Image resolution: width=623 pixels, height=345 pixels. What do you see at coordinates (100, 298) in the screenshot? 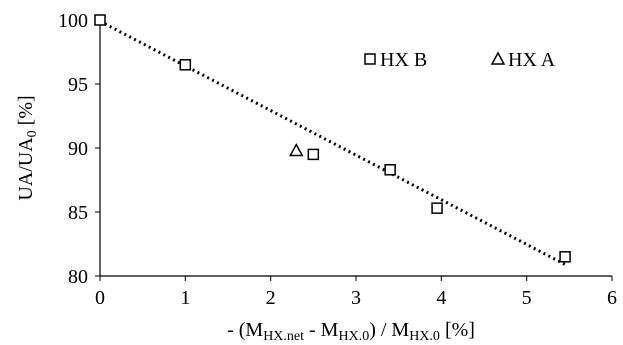
I see `x-tick-label: 0` at bounding box center [100, 298].